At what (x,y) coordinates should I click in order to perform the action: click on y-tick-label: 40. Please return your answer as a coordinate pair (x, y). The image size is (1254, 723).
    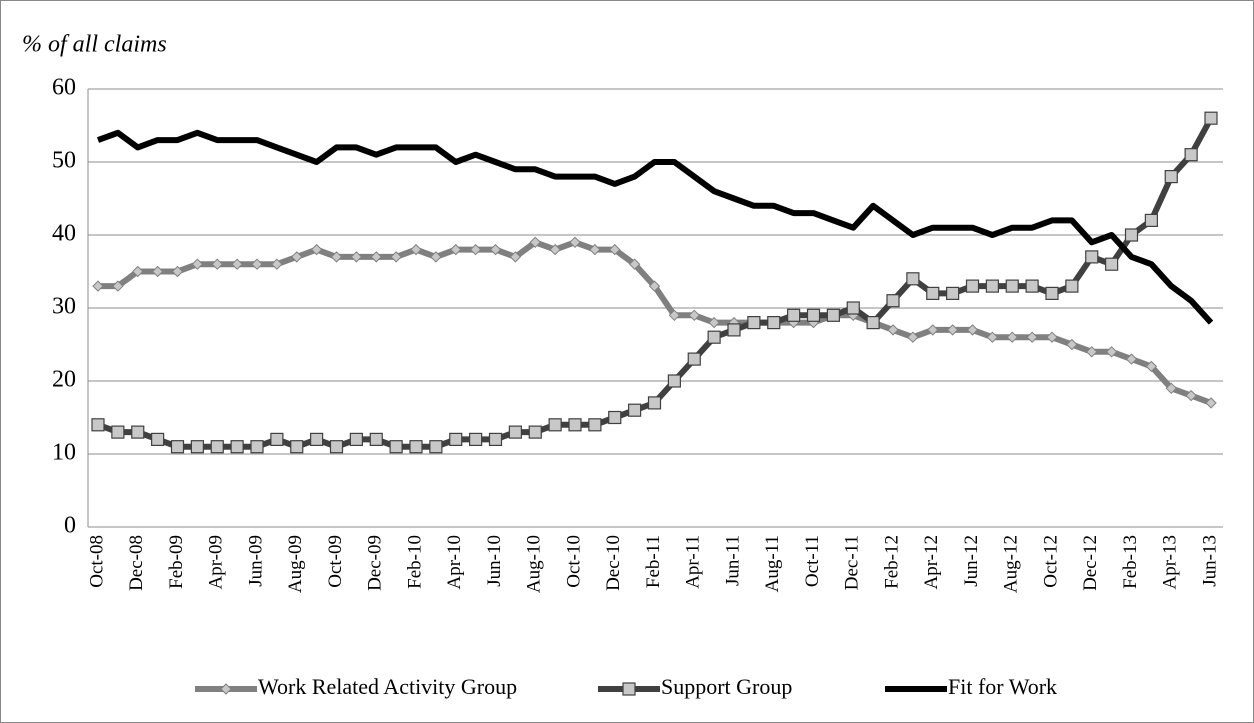
    Looking at the image, I should click on (64, 234).